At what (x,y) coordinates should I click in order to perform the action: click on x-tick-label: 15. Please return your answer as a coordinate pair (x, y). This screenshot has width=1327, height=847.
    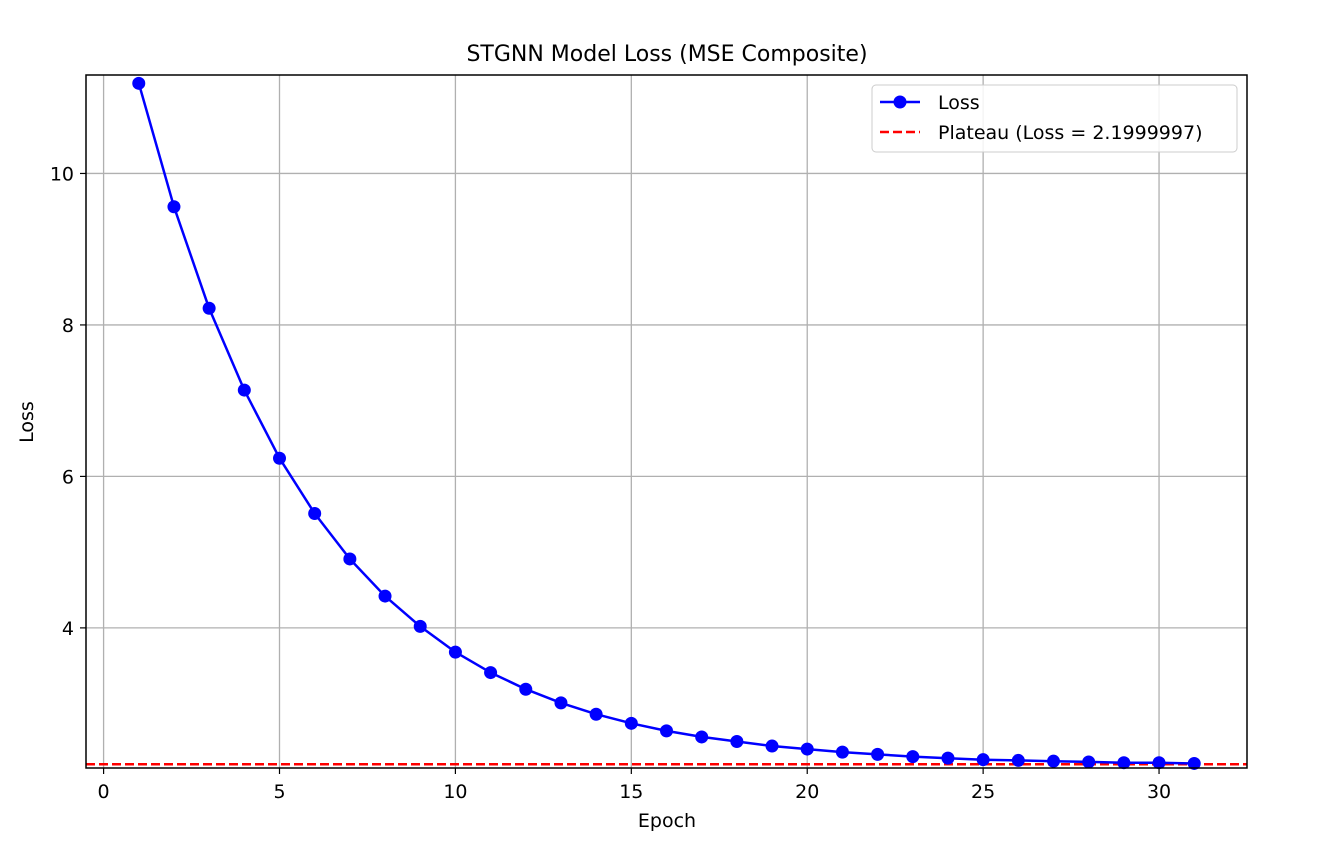
    Looking at the image, I should click on (631, 792).